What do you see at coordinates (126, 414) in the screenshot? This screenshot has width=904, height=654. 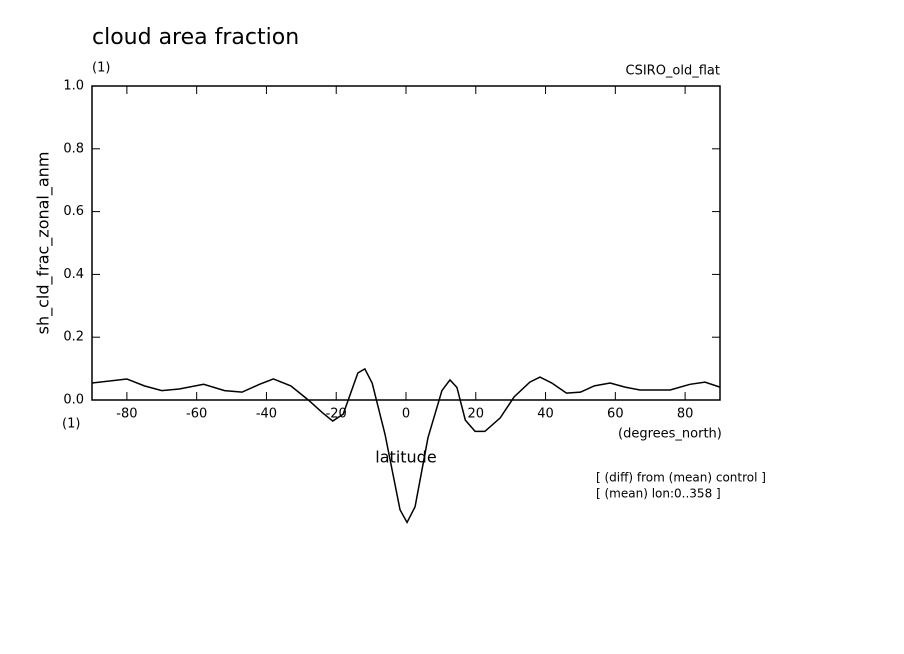 I see `x-tick-label: -80` at bounding box center [126, 414].